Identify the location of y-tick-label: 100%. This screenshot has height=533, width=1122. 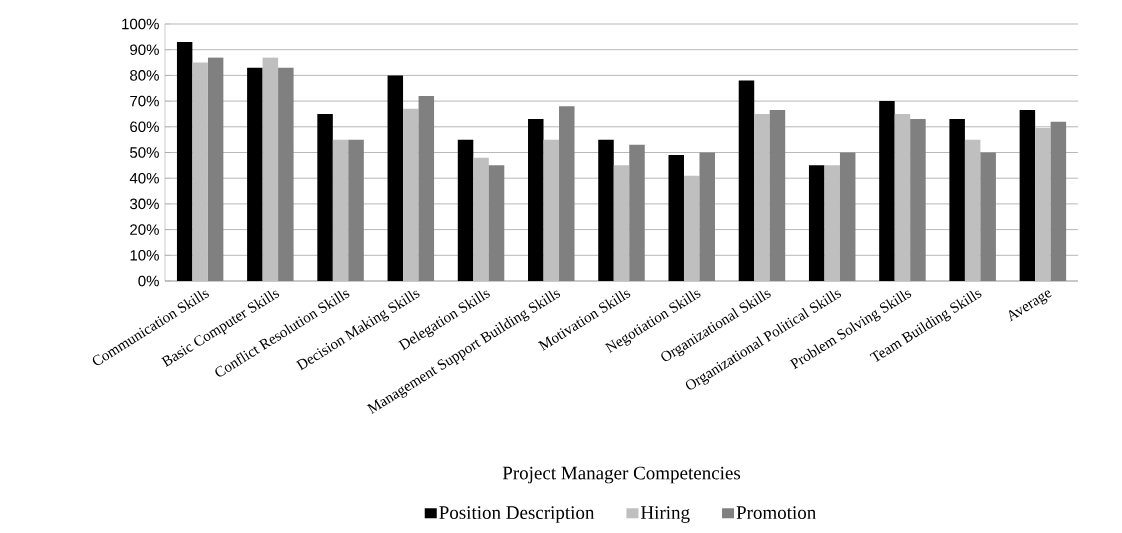
(140, 24).